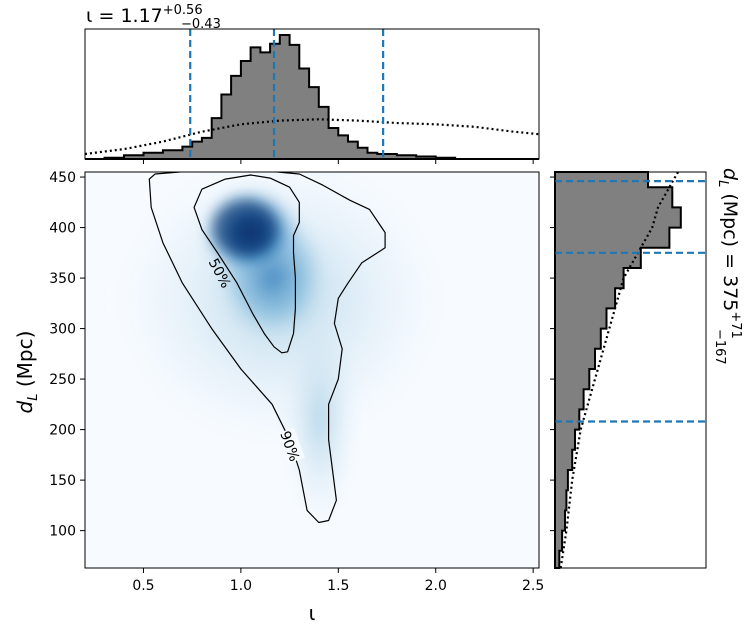  I want to click on right-marginal-ticks, so click(552, 354).